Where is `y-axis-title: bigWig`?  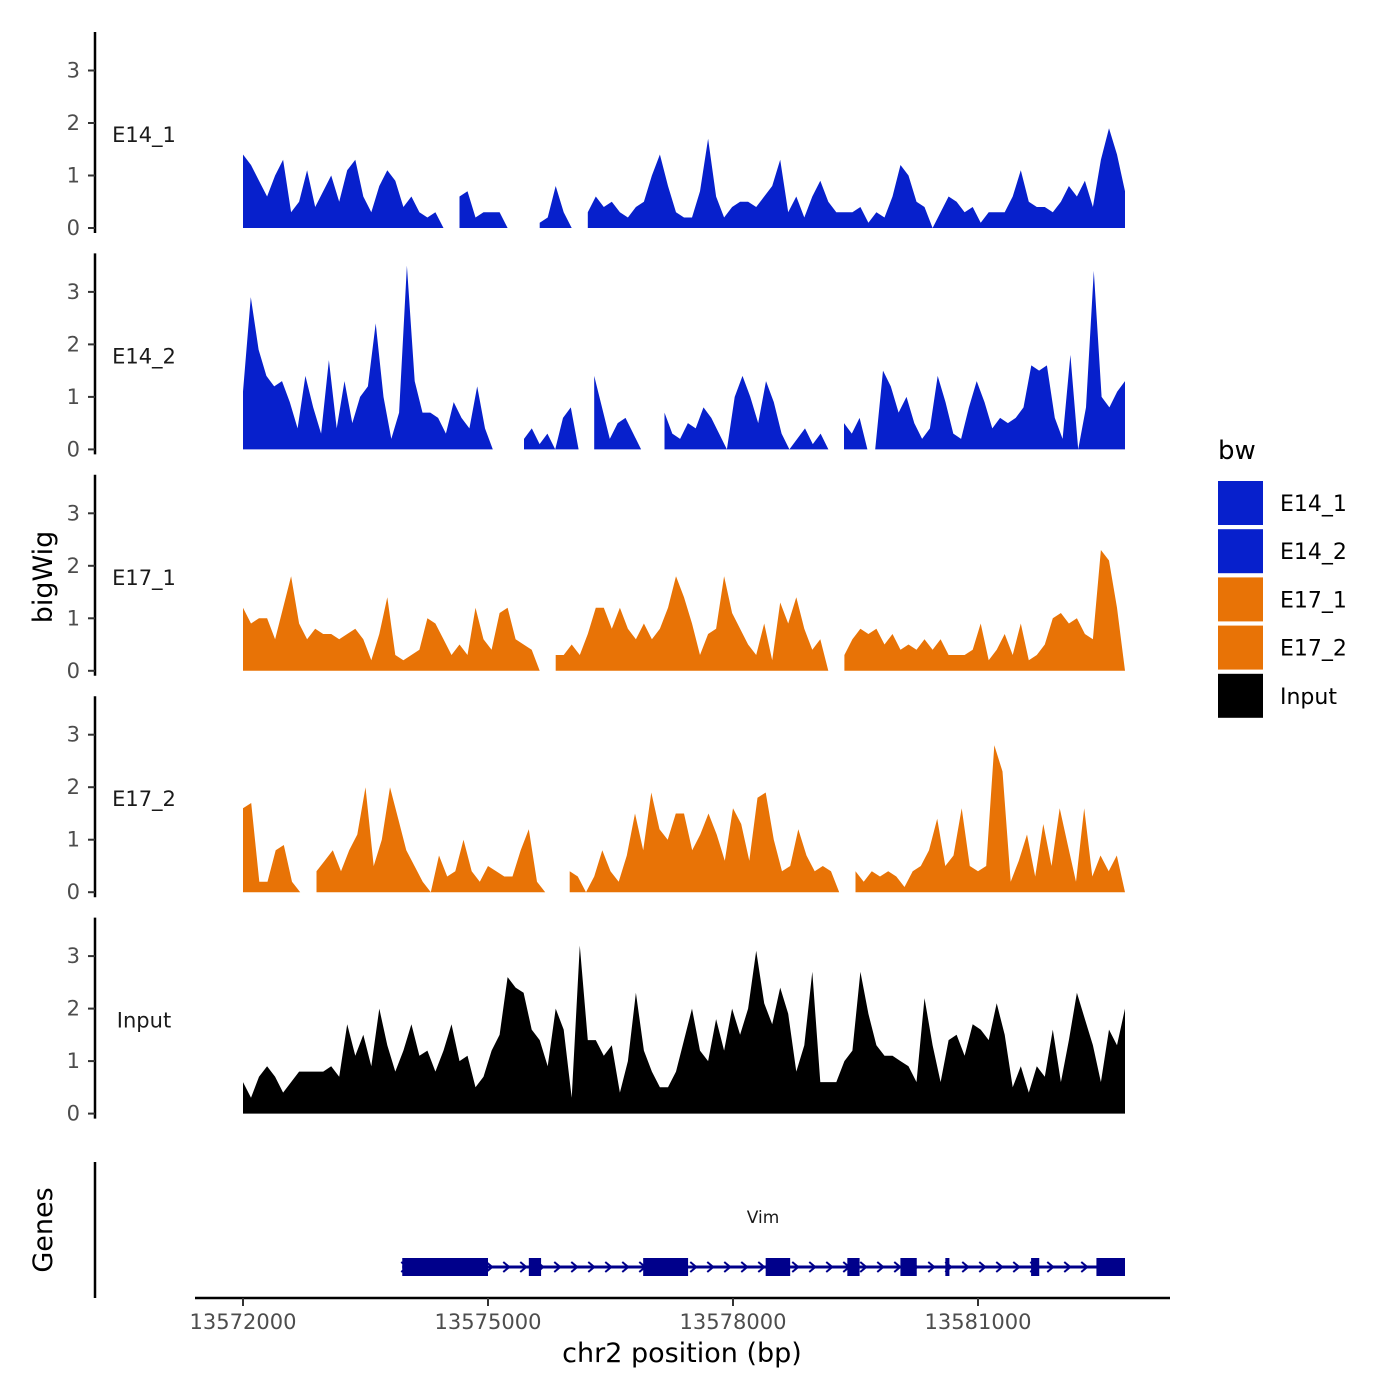
y-axis-title: bigWig is located at coordinates (43, 577).